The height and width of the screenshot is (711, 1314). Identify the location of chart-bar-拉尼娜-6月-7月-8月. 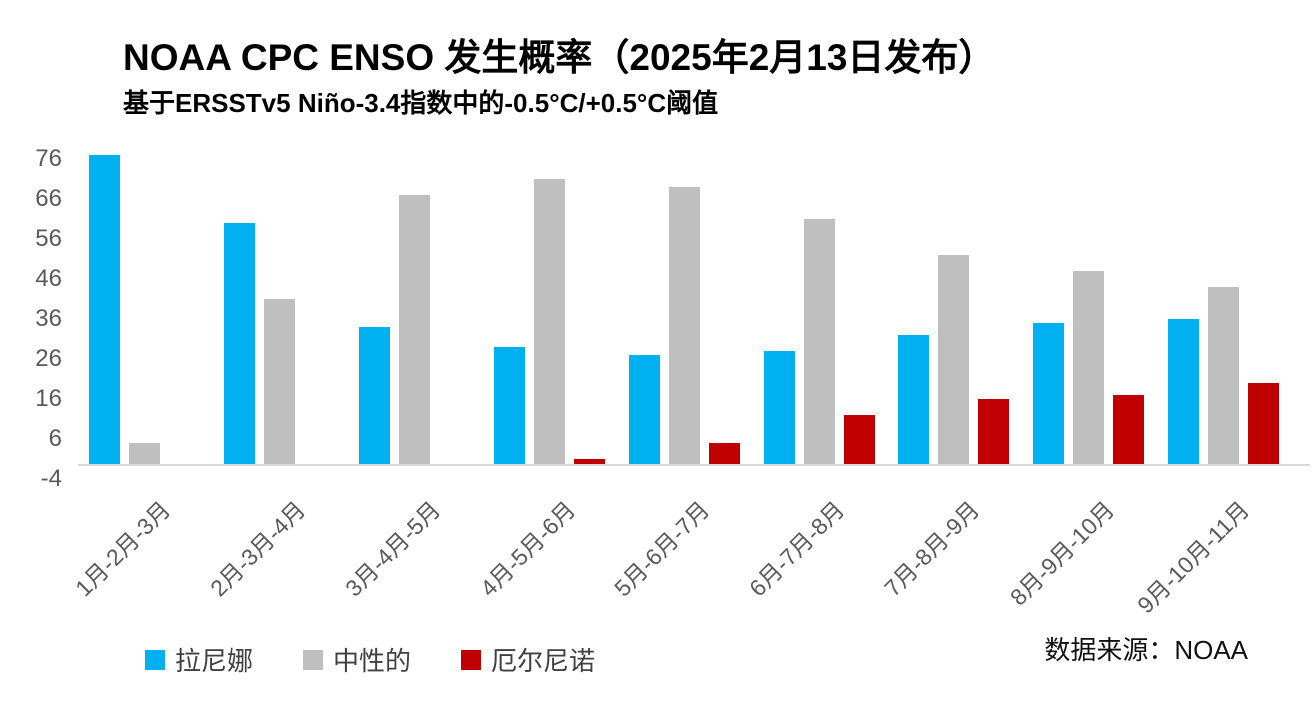
(779, 407).